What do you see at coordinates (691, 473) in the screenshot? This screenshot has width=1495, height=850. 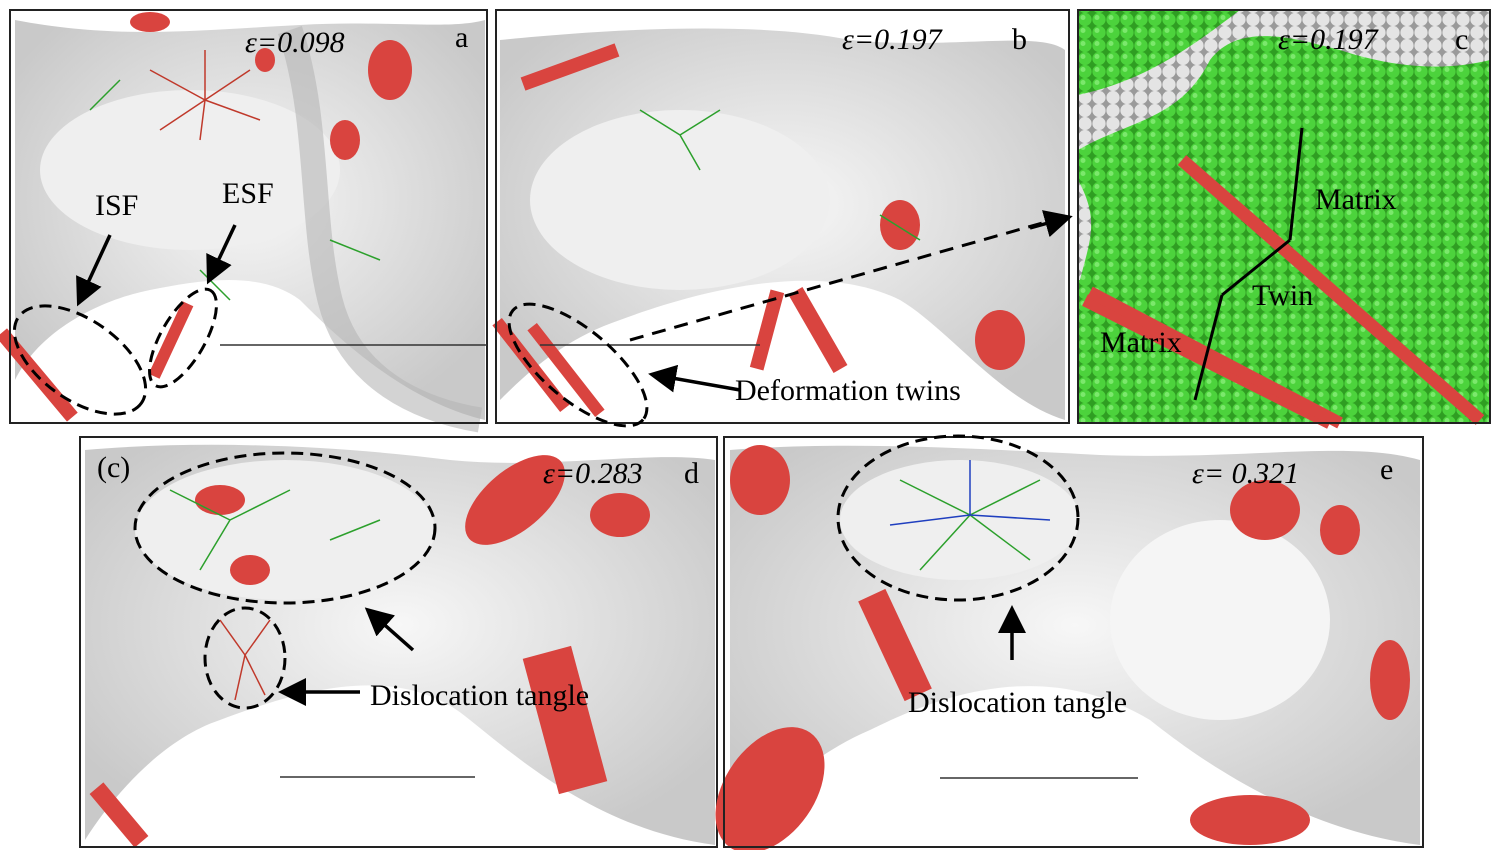 I see `panel-label: d` at bounding box center [691, 473].